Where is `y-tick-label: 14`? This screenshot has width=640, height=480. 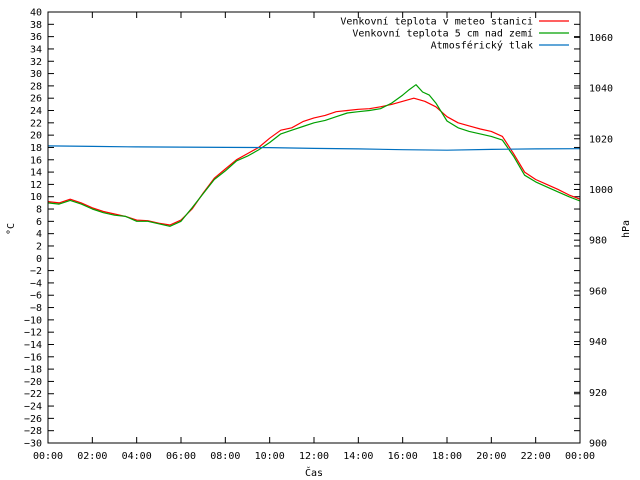
y-tick-label: 14 is located at coordinates (36, 173).